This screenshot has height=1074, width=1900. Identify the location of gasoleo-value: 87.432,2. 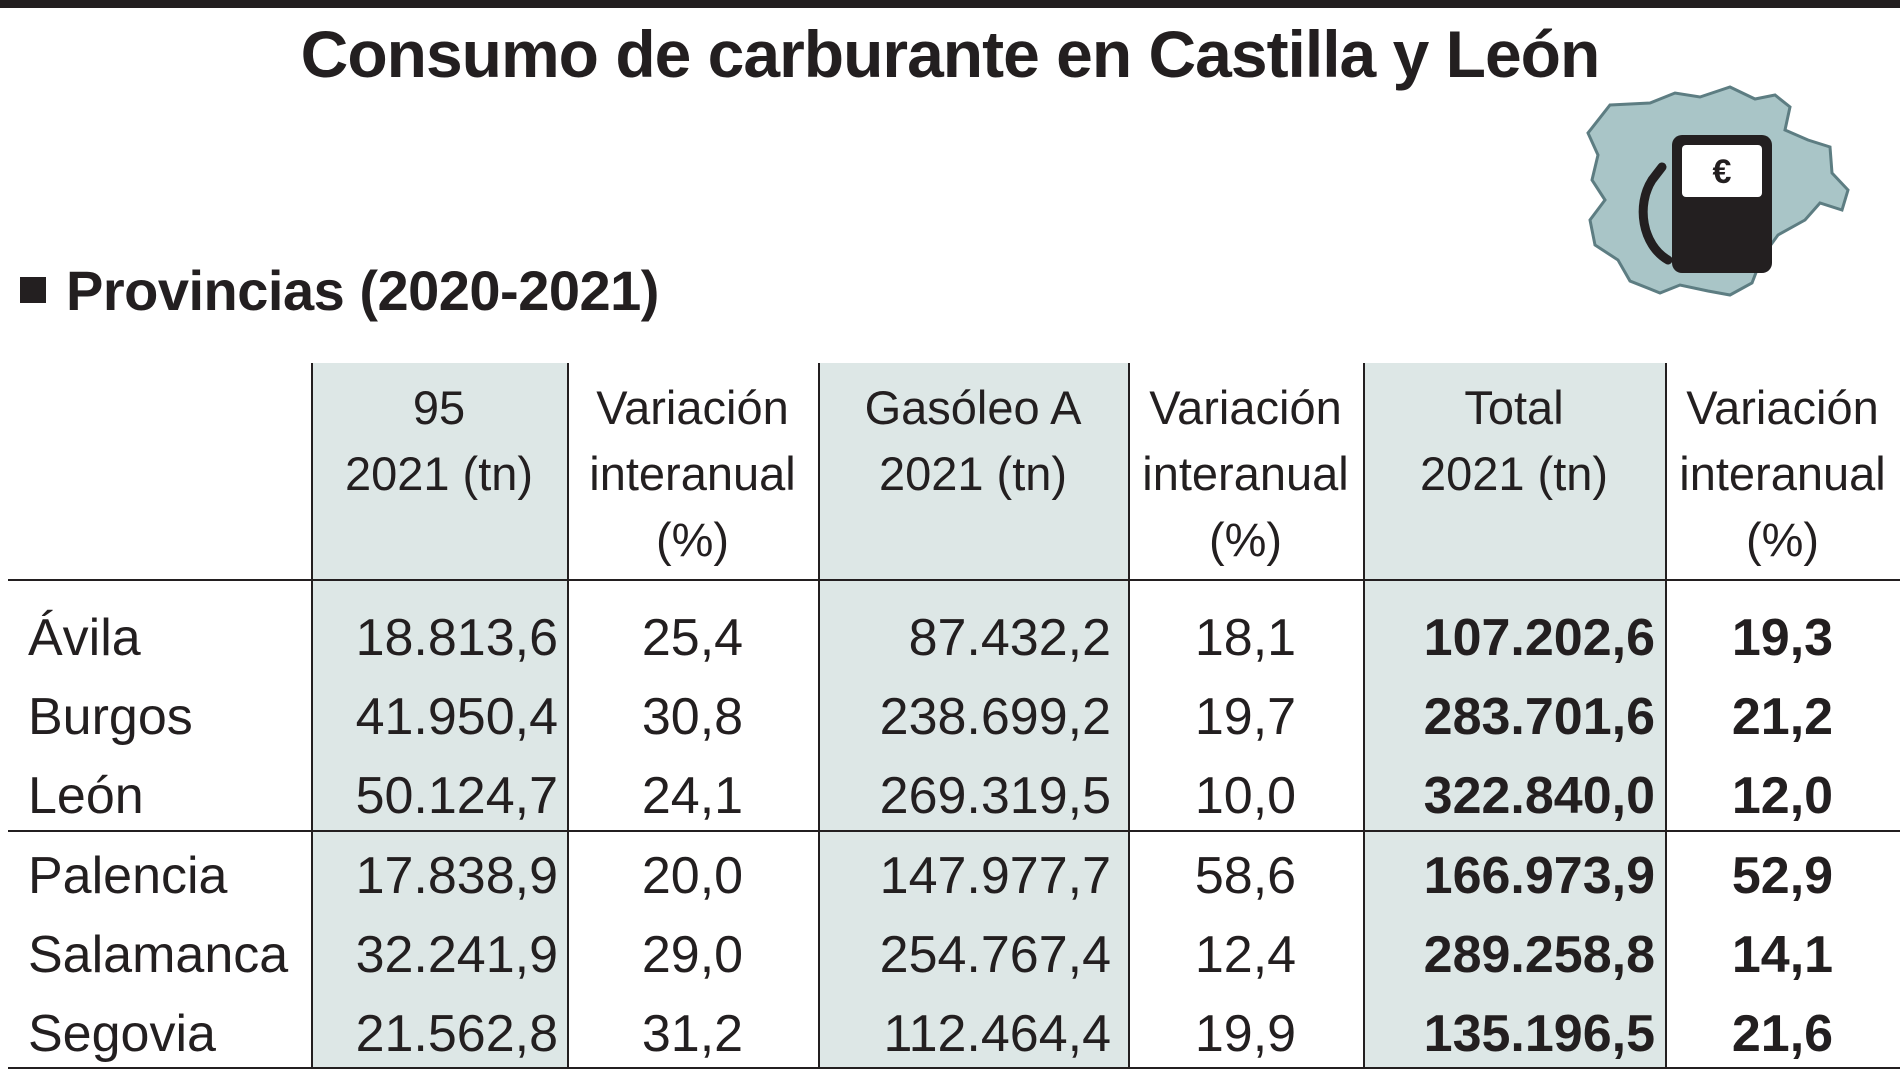
(1009, 638).